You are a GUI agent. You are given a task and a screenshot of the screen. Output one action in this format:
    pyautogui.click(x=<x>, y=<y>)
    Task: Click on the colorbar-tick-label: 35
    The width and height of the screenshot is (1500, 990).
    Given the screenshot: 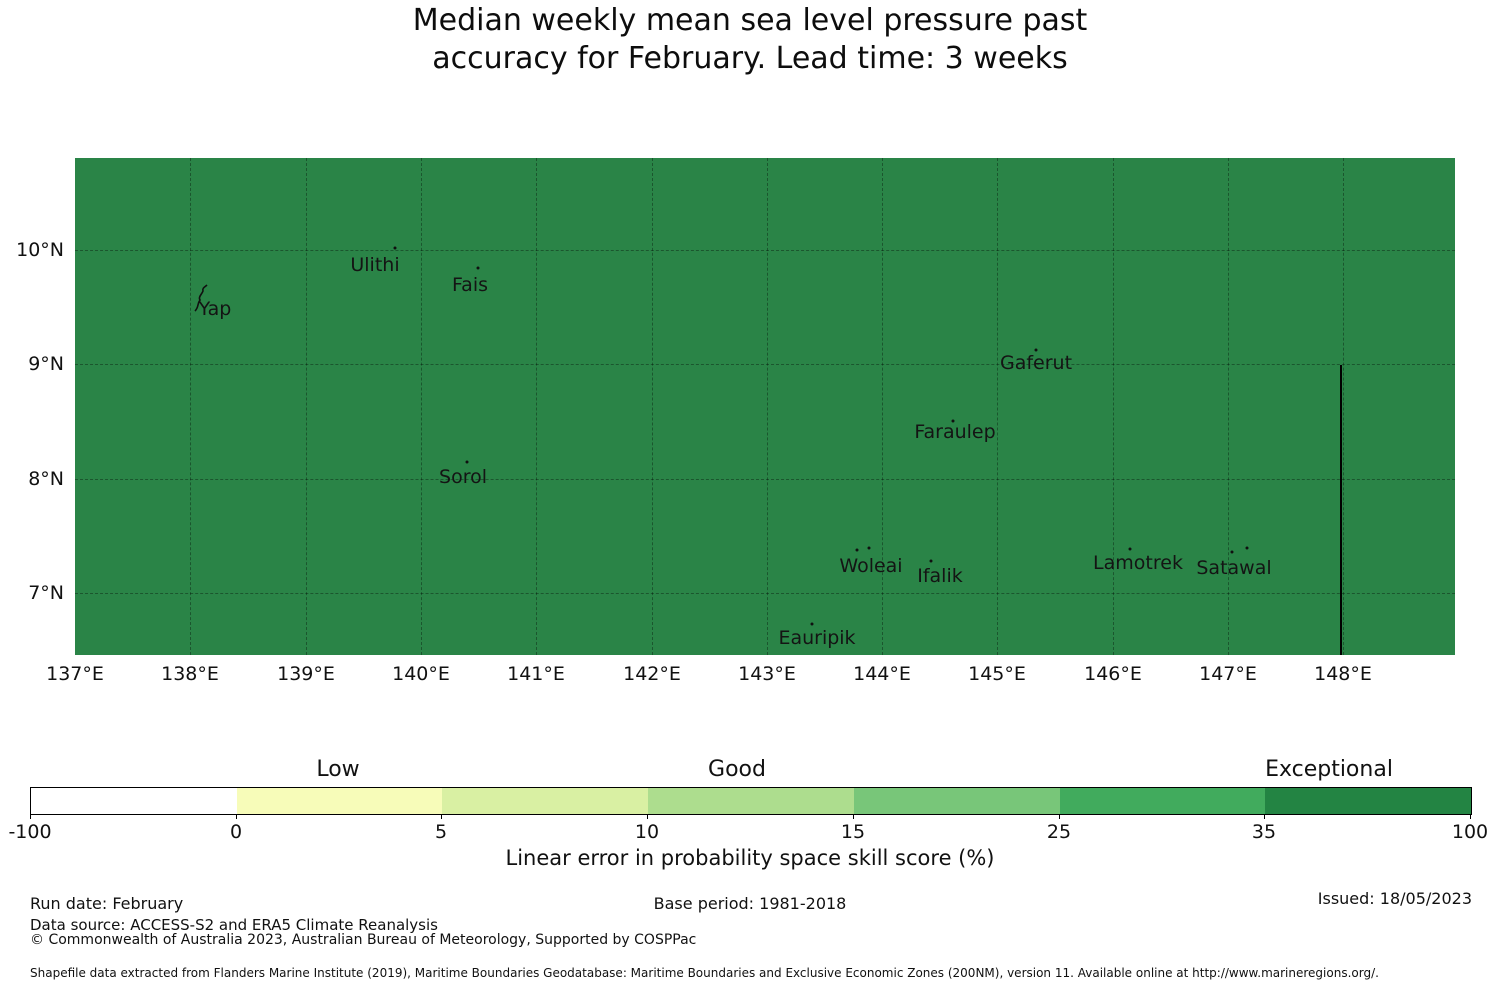 What is the action you would take?
    pyautogui.click(x=1264, y=832)
    